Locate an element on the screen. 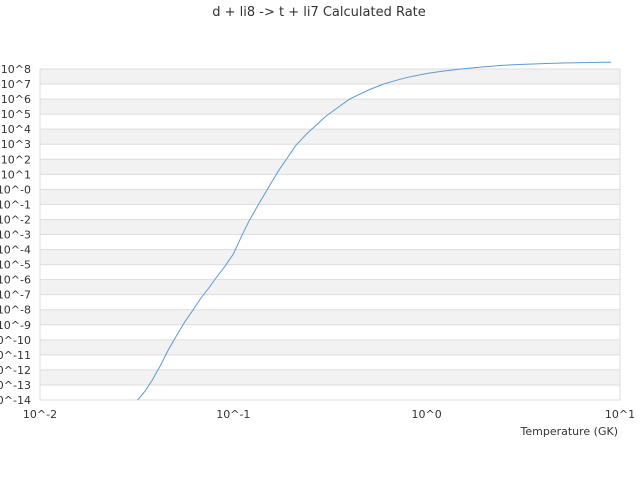 Image resolution: width=640 pixels, height=480 pixels. y-tick-label: 10^-8 is located at coordinates (15, 310).